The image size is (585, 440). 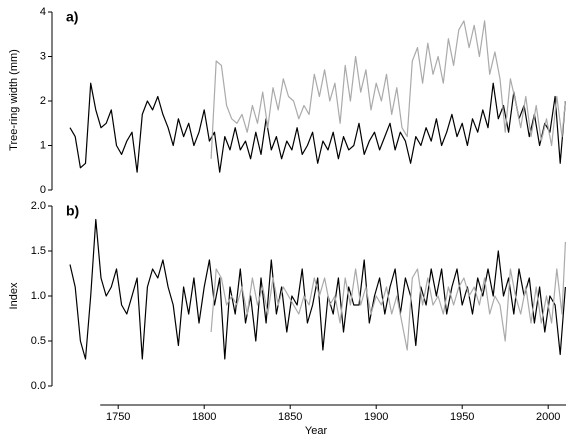 I want to click on y-tick-label: 1.5, so click(x=38, y=251).